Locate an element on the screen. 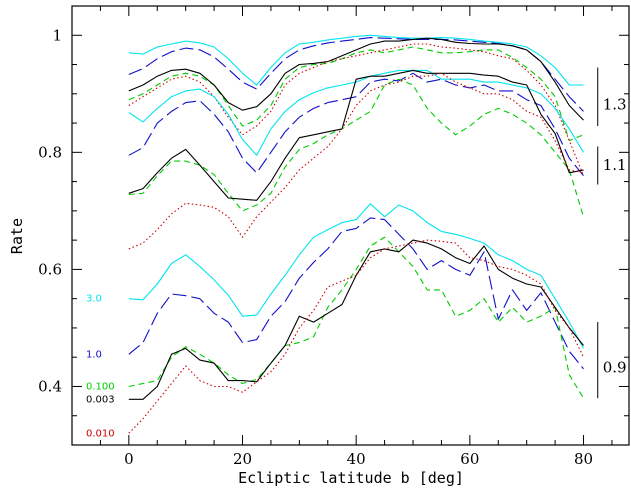  x-tick-label: 20 is located at coordinates (242, 459).